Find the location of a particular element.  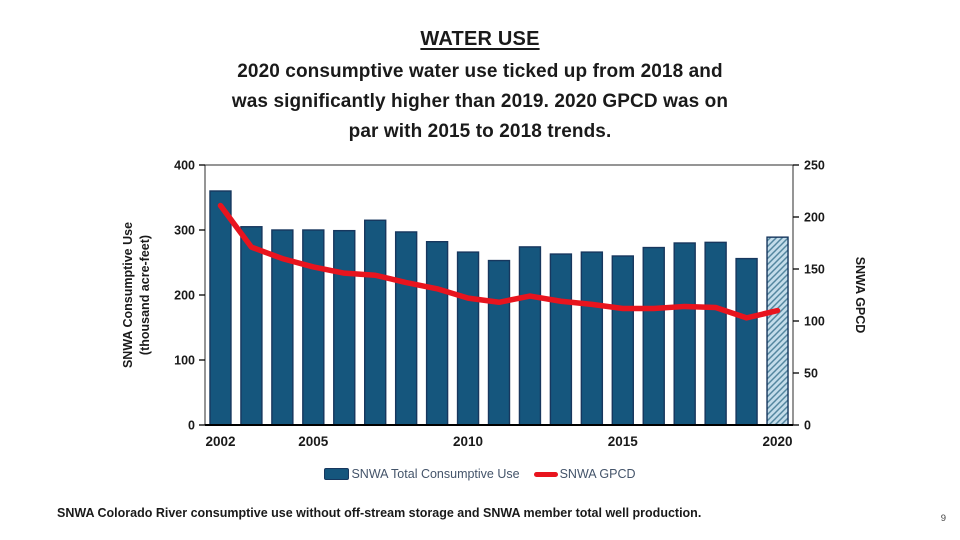

legend-label-consumptive-use: SNWA Total Consumptive Use is located at coordinates (435, 474).